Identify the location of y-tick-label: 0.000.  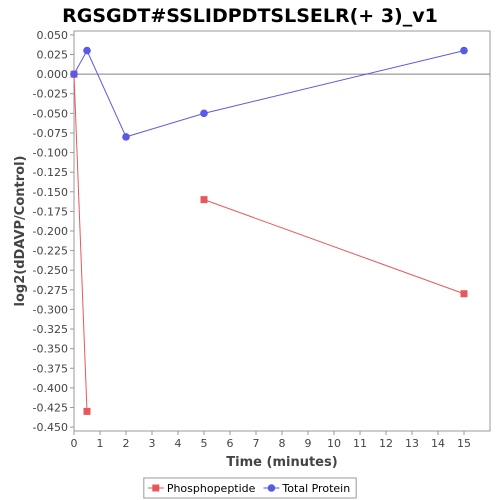
(53, 74).